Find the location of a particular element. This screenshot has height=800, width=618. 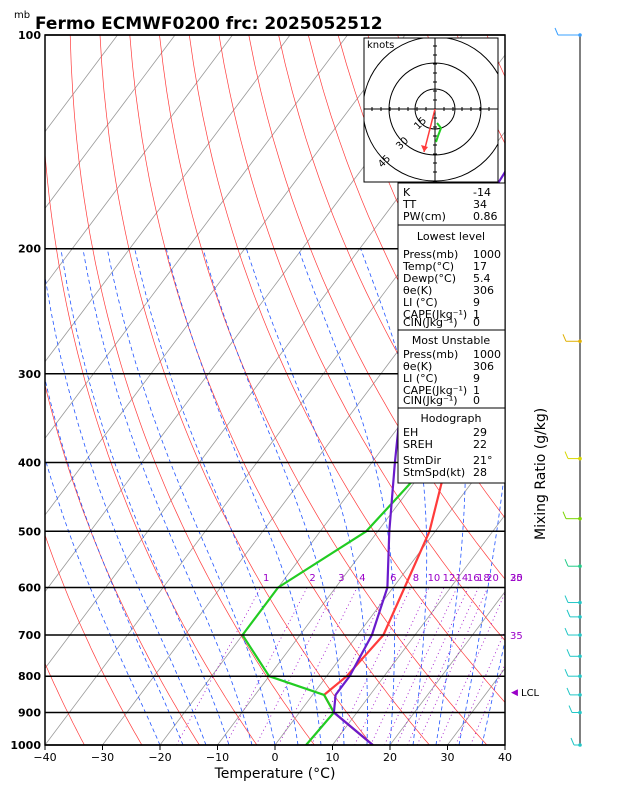

lowest-level-title: Lowest level is located at coordinates (451, 236).